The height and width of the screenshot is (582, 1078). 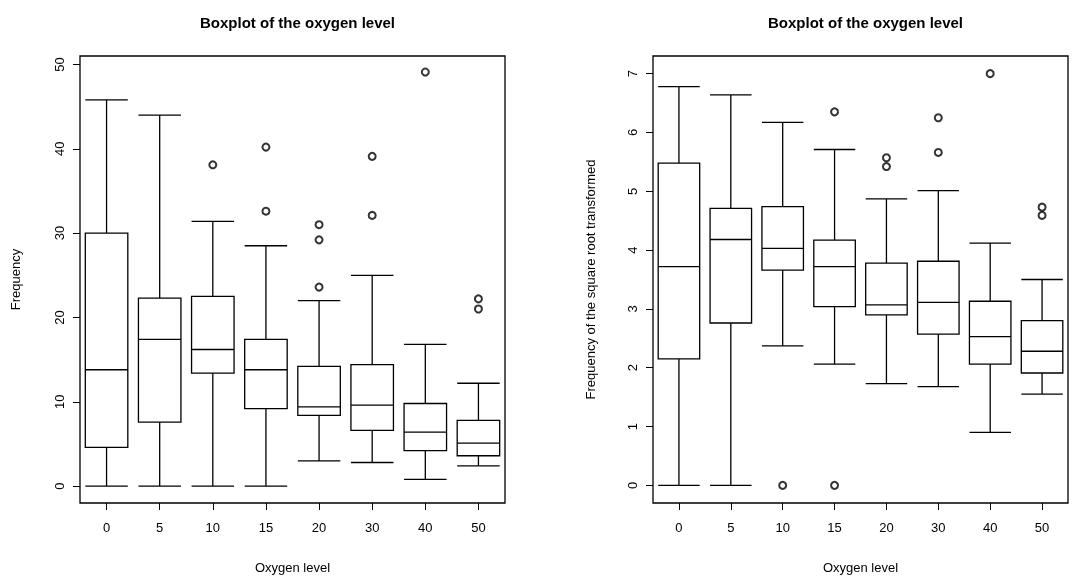 I want to click on y-tick-label: 30, so click(x=59, y=233).